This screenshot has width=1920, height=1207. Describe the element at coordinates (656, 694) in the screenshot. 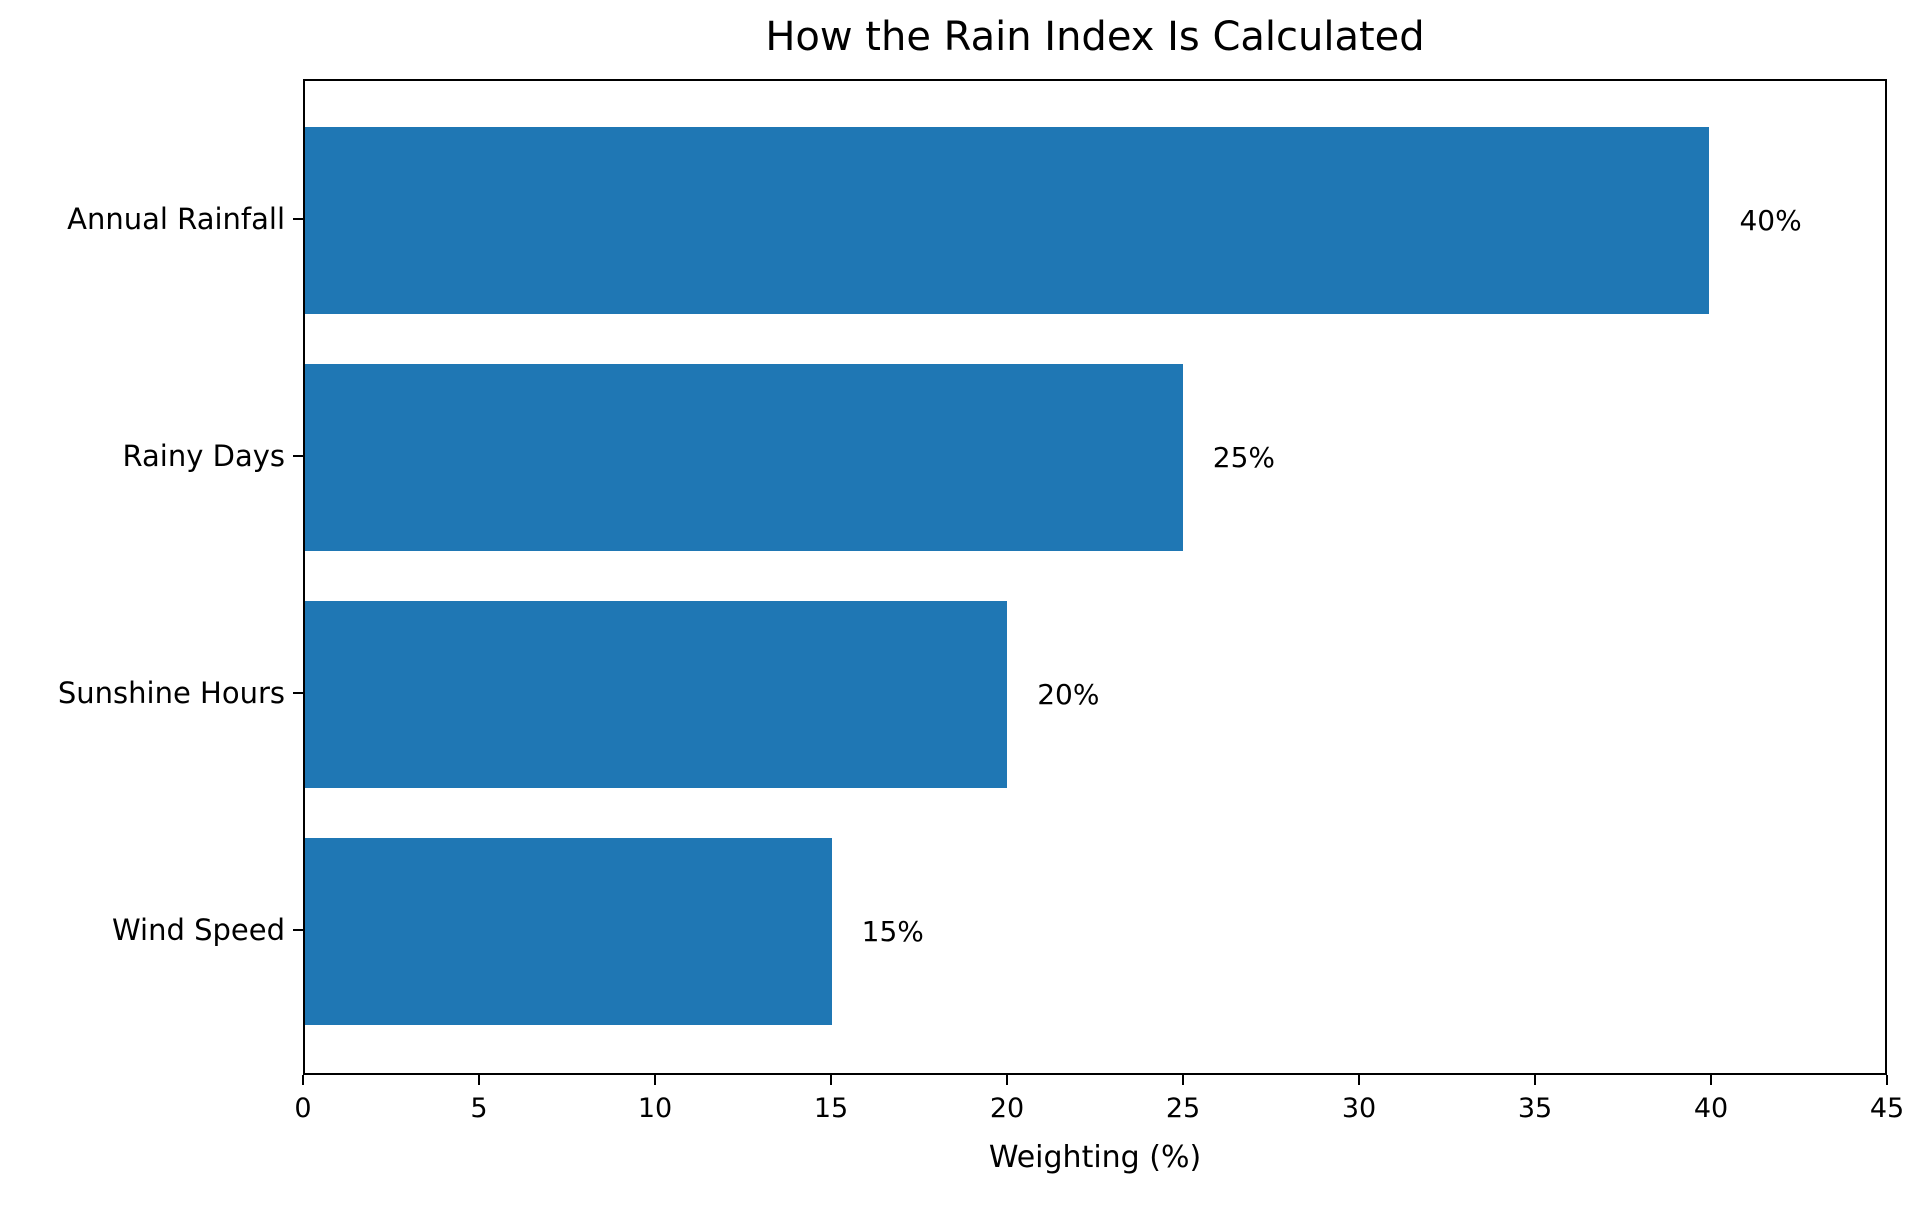

I see `bar-sunshine-hours` at that location.